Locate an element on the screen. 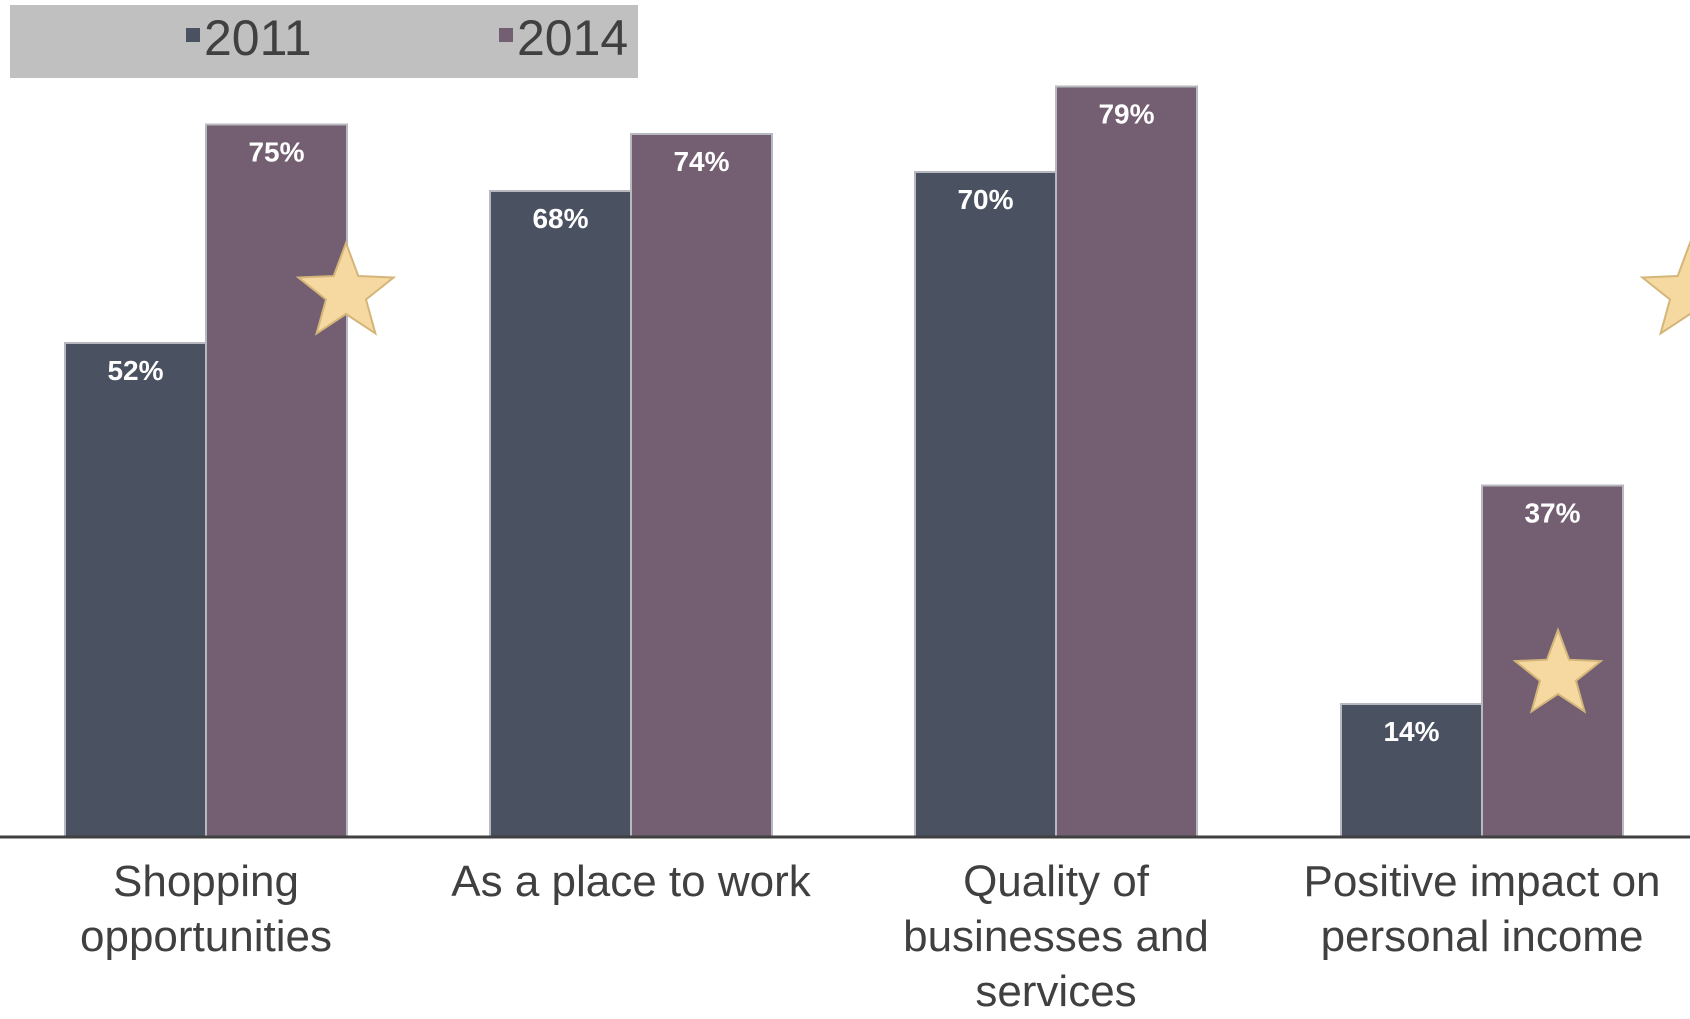  bar-shopping-opportunities-2014 is located at coordinates (276, 480).